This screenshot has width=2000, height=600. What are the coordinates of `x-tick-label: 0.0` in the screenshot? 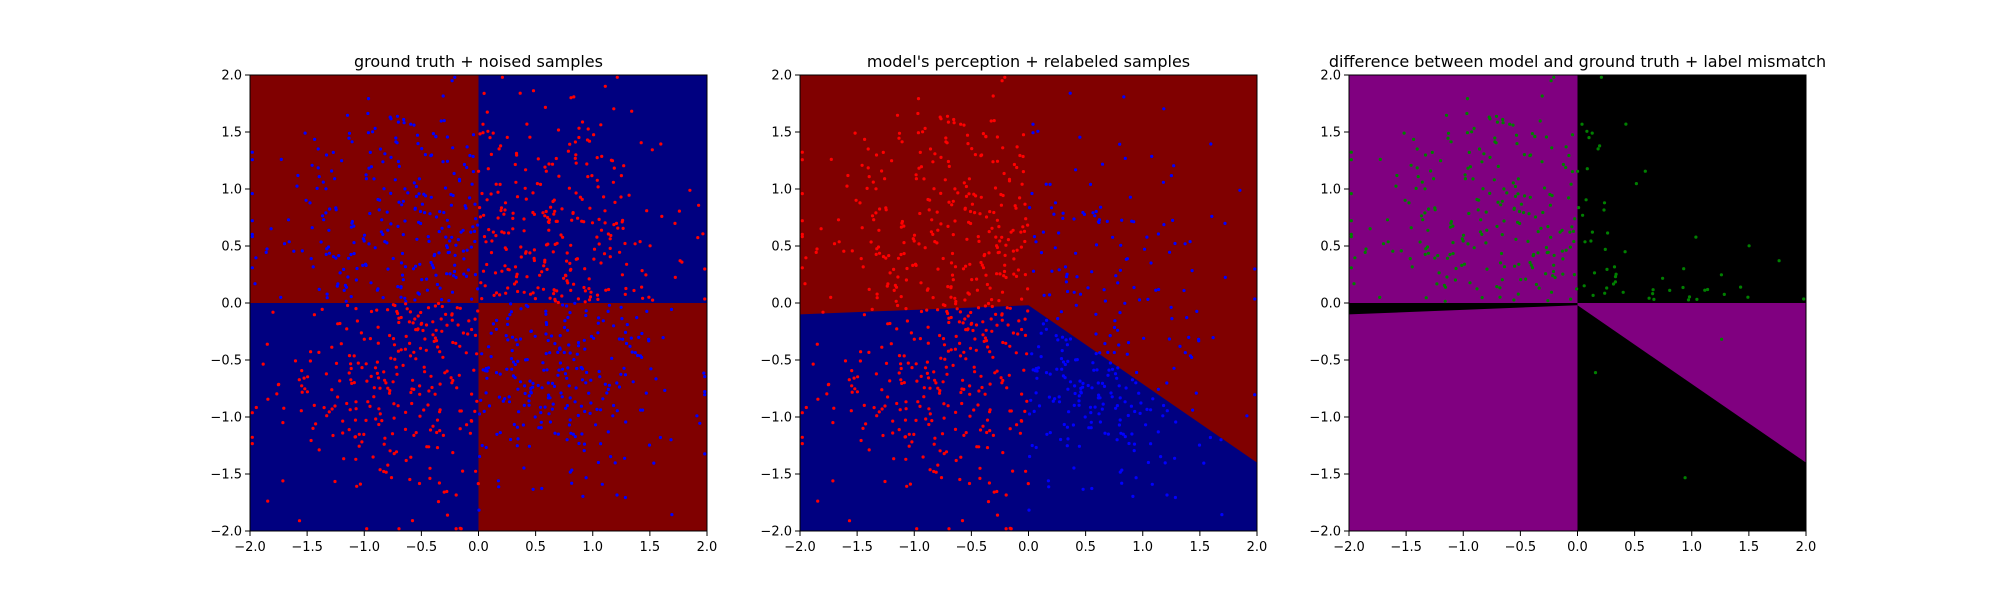 It's located at (1028, 547).